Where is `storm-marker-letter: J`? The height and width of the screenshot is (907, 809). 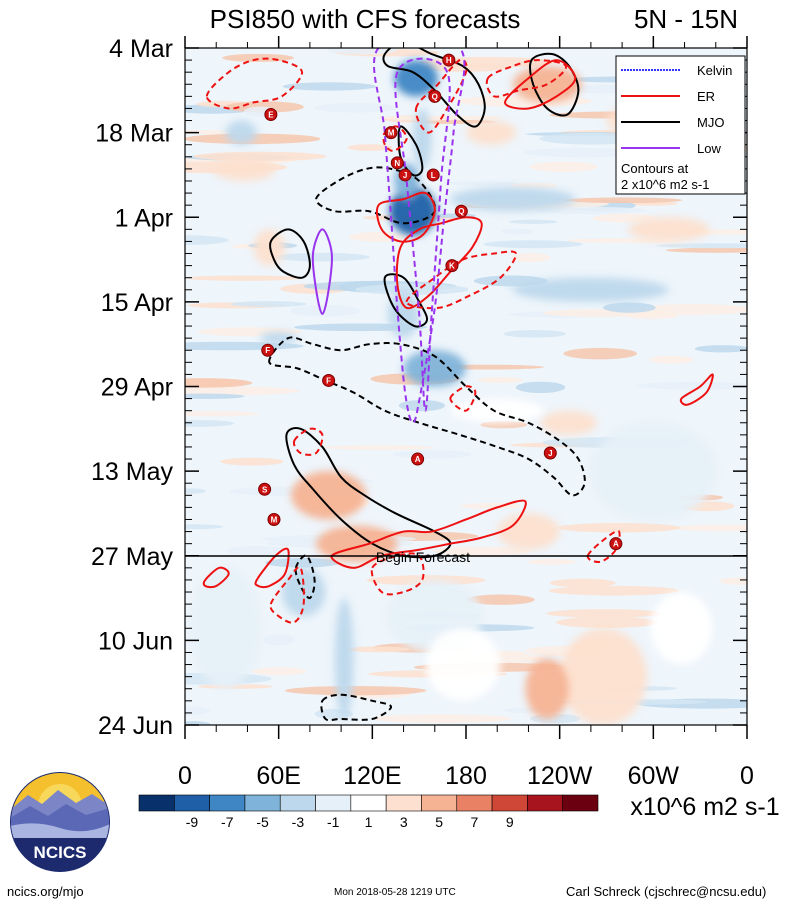
storm-marker-letter: J is located at coordinates (550, 453).